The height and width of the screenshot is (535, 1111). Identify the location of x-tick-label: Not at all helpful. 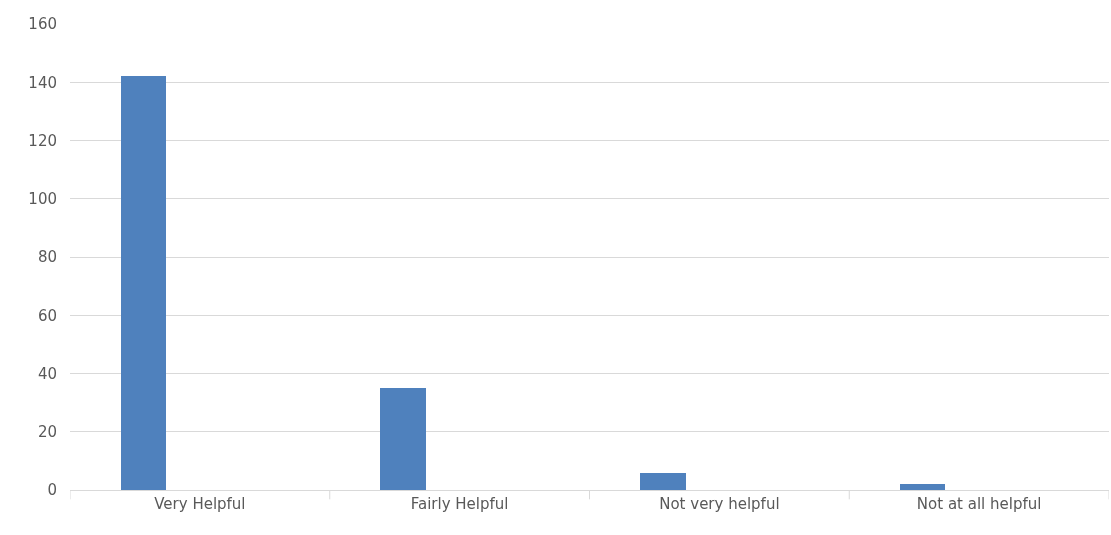
(979, 504).